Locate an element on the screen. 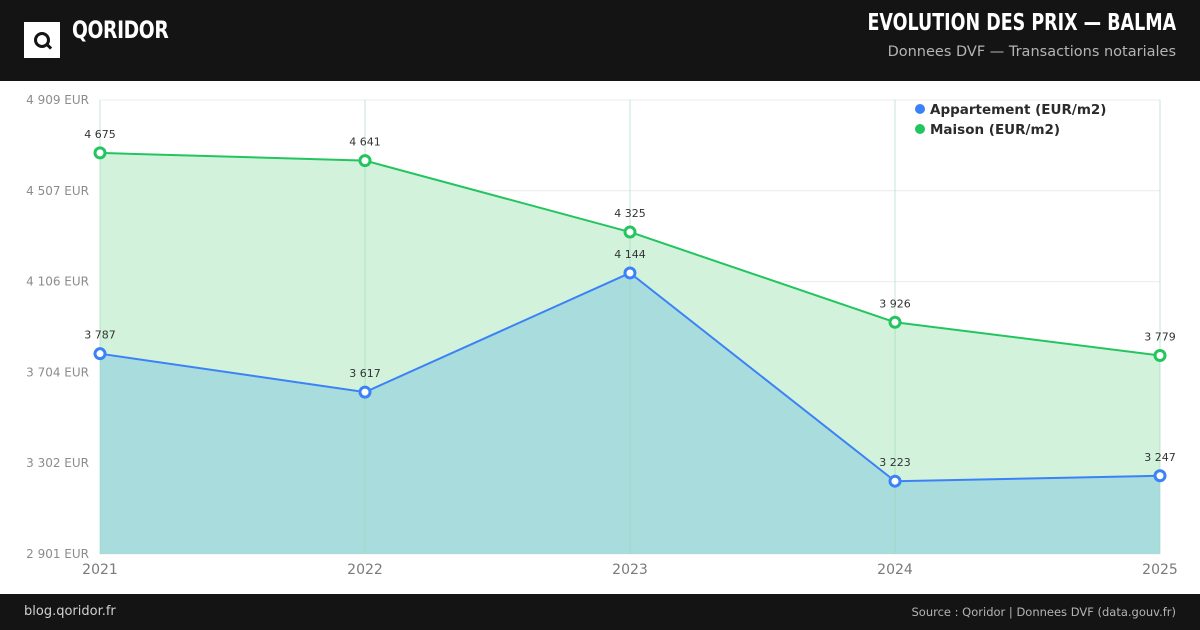  maison-data-label: 4 325 is located at coordinates (630, 213).